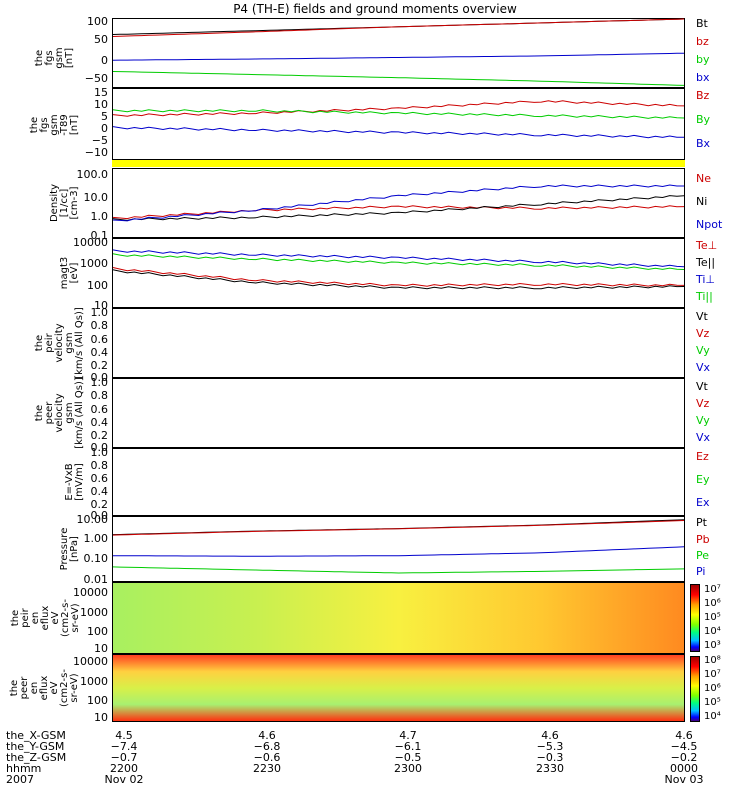 The width and height of the screenshot is (750, 800). Describe the element at coordinates (267, 746) in the screenshot. I see `footer-value: −6.8` at that location.